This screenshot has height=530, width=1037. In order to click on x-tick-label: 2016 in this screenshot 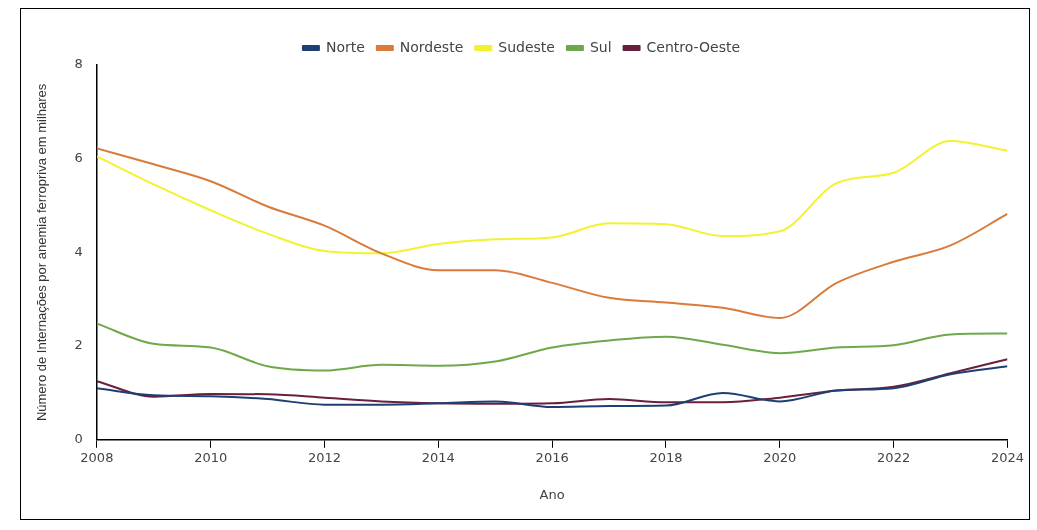, I will do `click(552, 457)`.